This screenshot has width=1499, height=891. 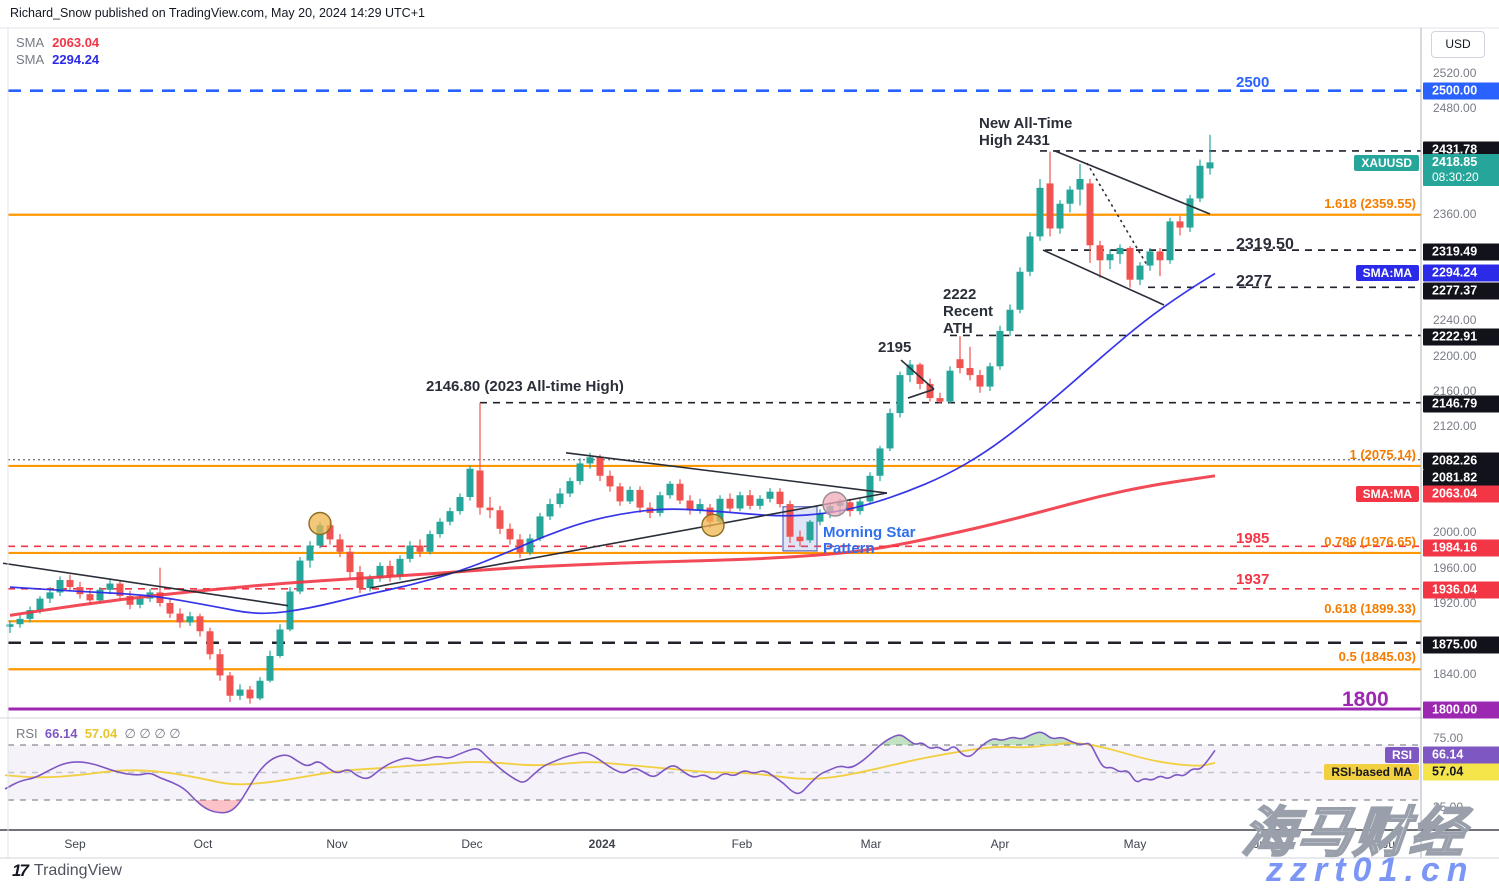 I want to click on rsi-empty-values: ∅ ∅ ∅ ∅, so click(x=152, y=733).